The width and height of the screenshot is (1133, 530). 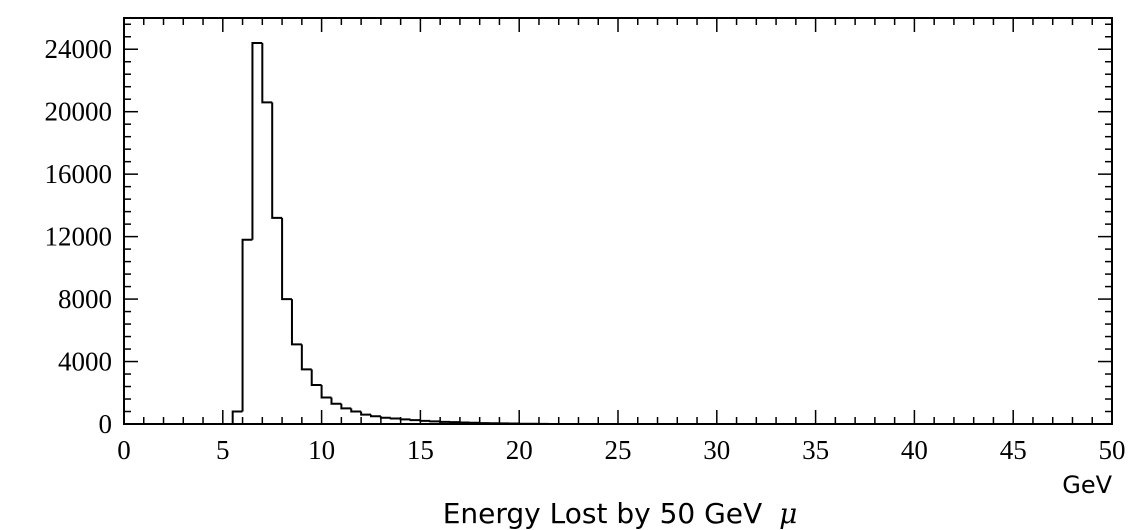 I want to click on y-tick-label: 20000, so click(x=79, y=112).